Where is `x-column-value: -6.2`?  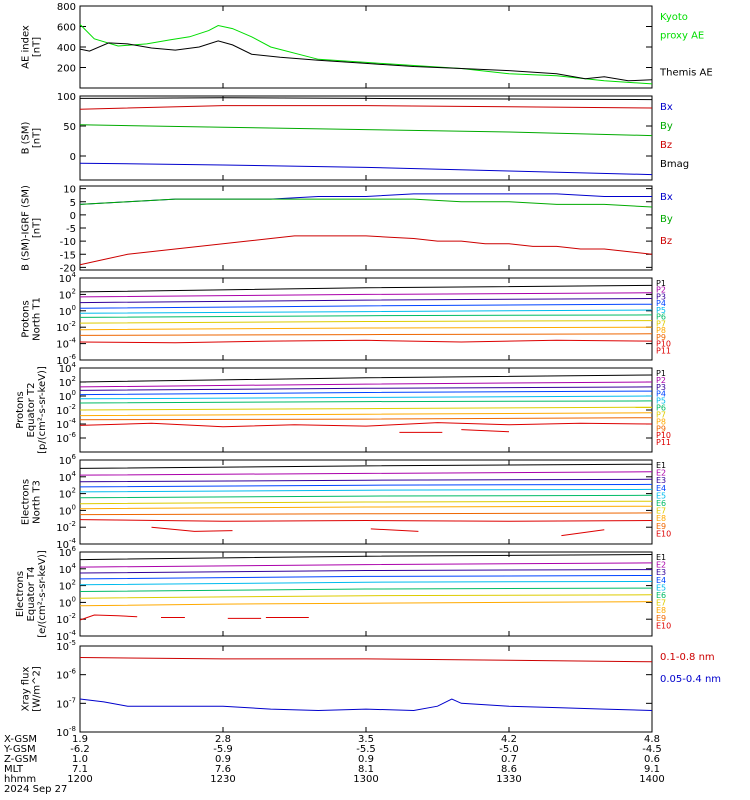
x-column-value: -6.2 is located at coordinates (80, 749).